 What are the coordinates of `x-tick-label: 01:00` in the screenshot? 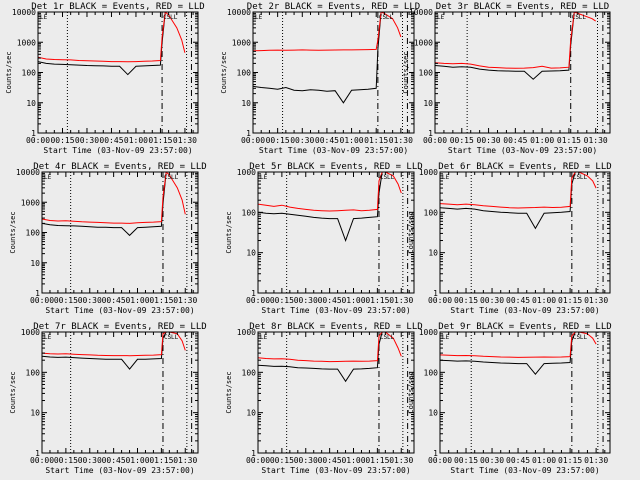 It's located at (353, 300).